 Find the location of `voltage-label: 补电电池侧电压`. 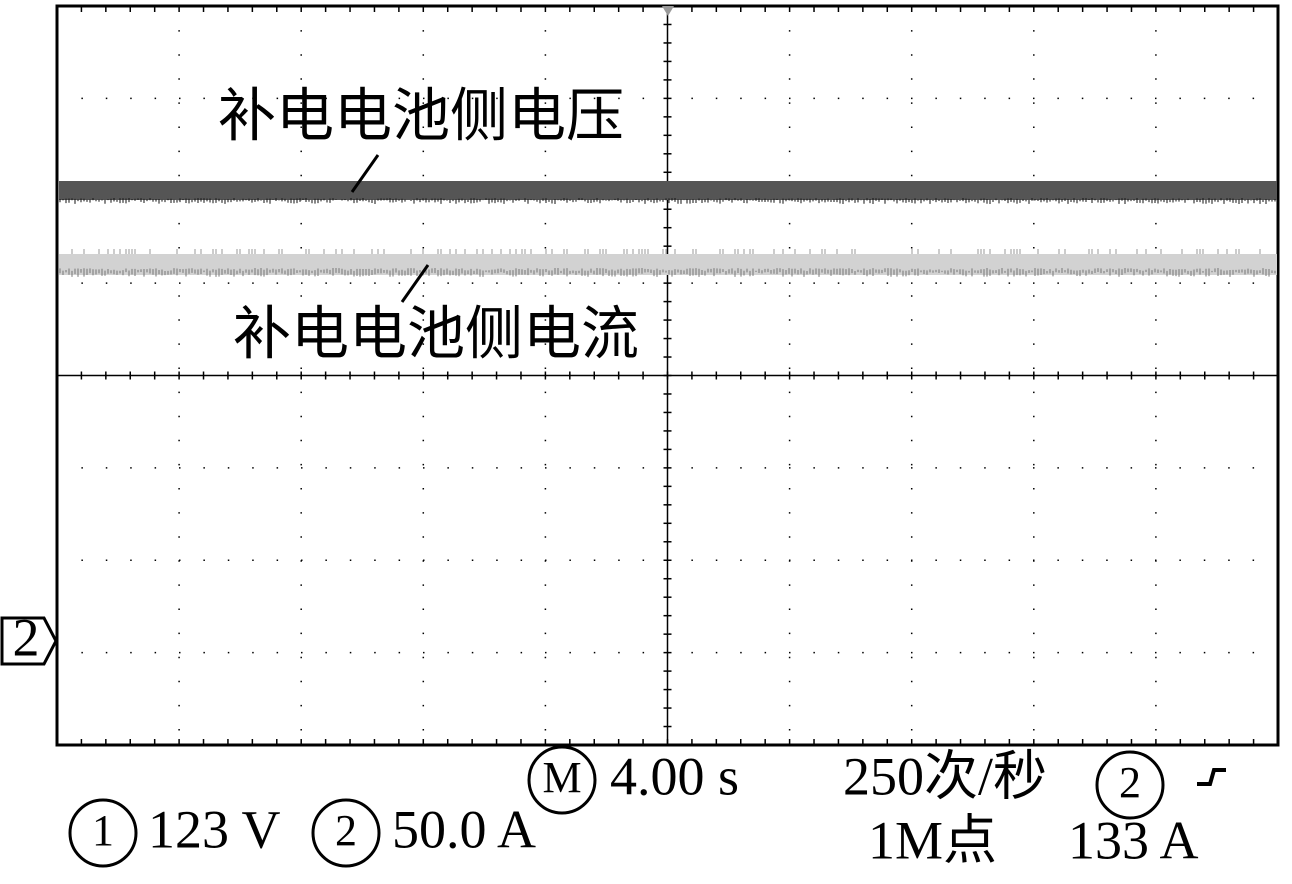

voltage-label: 补电电池侧电压 is located at coordinates (421, 115).